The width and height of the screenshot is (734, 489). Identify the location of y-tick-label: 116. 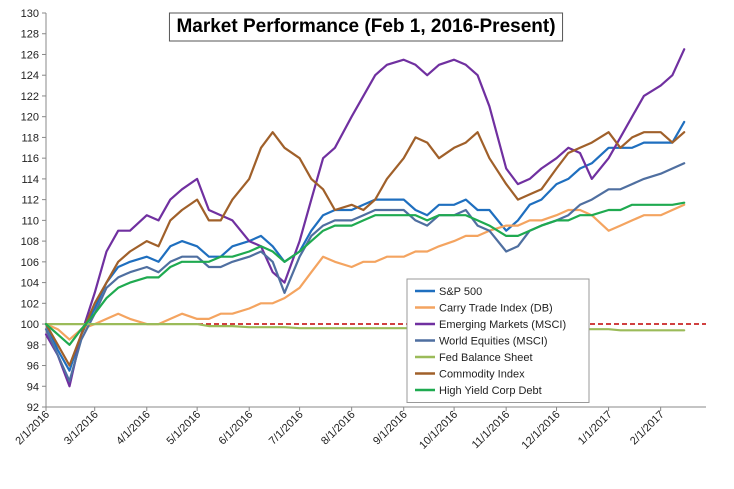
(30, 159).